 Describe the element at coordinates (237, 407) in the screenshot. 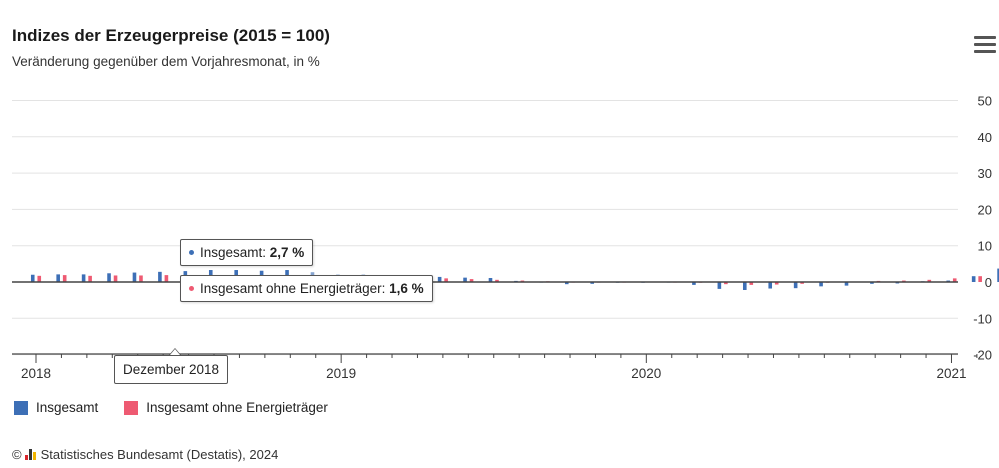

I see `legend-label-series2: Insgesamt ohne Energieträger` at that location.